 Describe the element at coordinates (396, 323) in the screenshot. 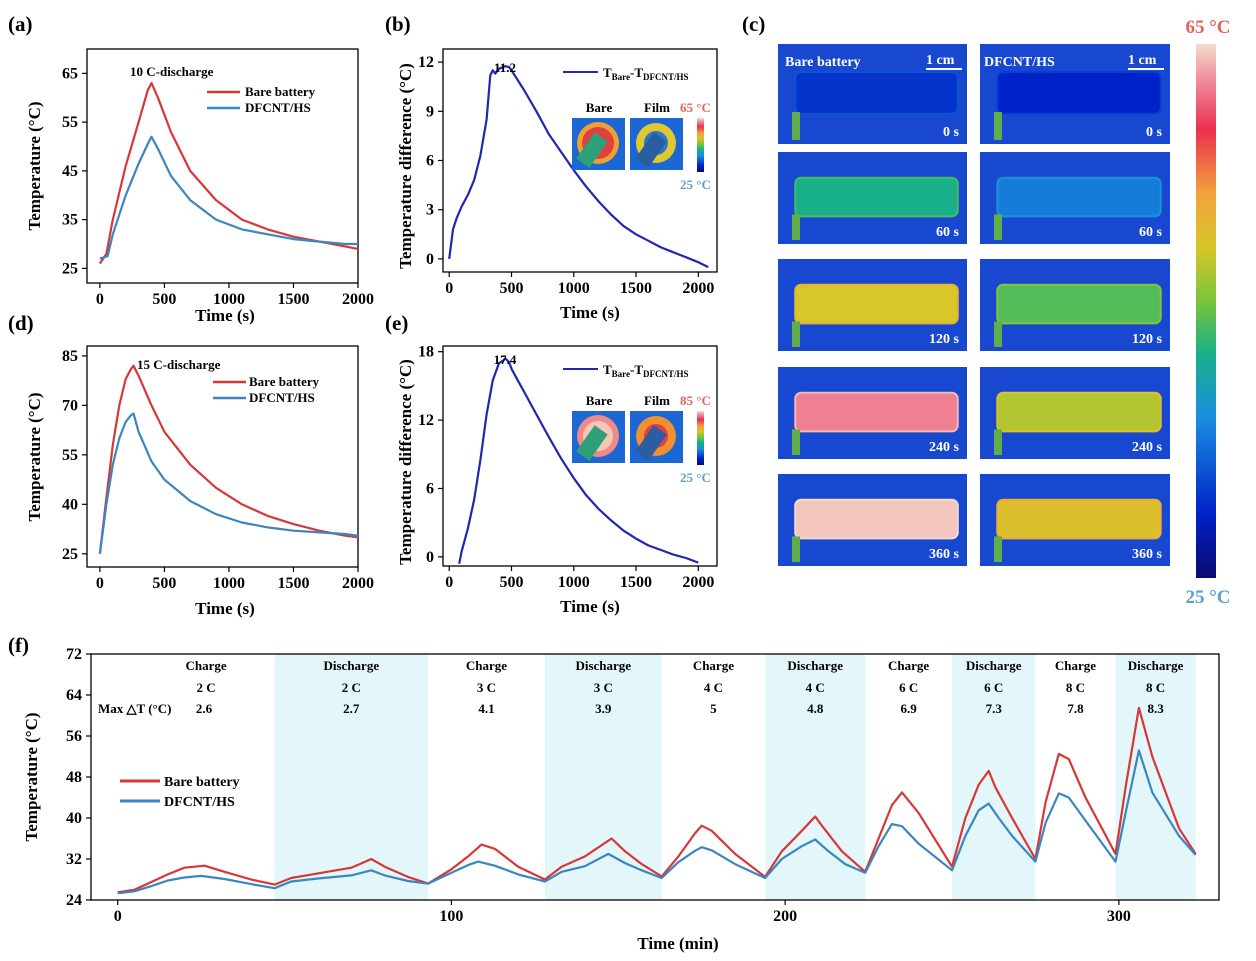

I see `panel-label-e: (e)` at that location.